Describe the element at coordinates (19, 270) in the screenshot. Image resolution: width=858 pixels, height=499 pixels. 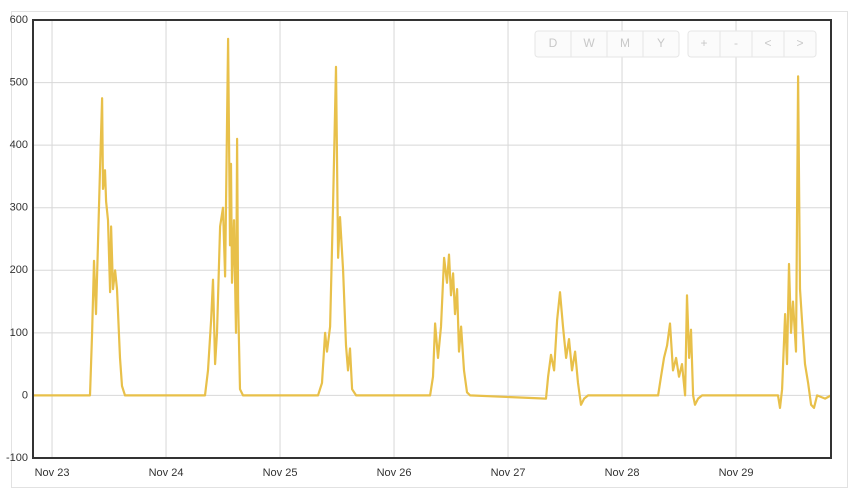
I see `y-tick-label: 200` at that location.